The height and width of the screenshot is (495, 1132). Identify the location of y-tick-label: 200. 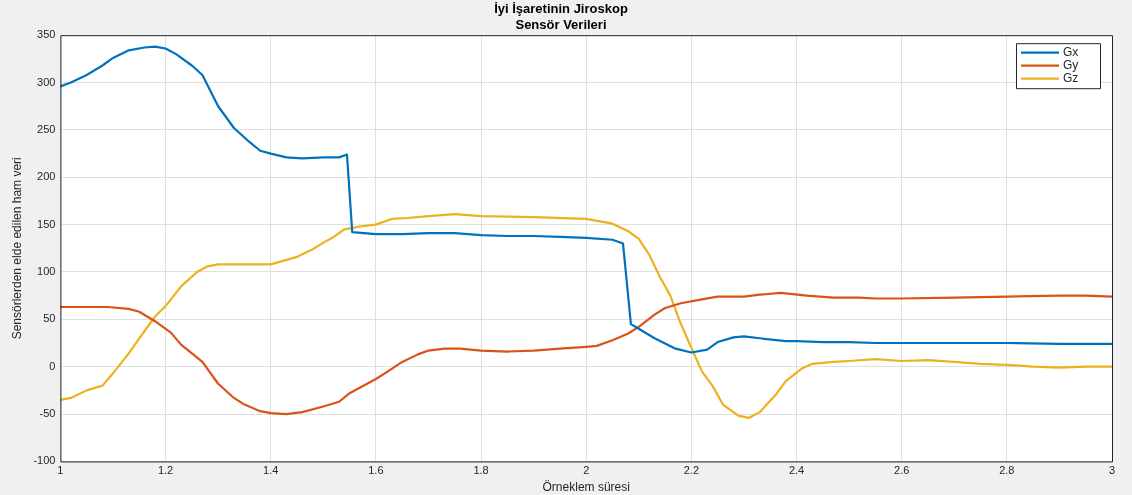
(46, 176).